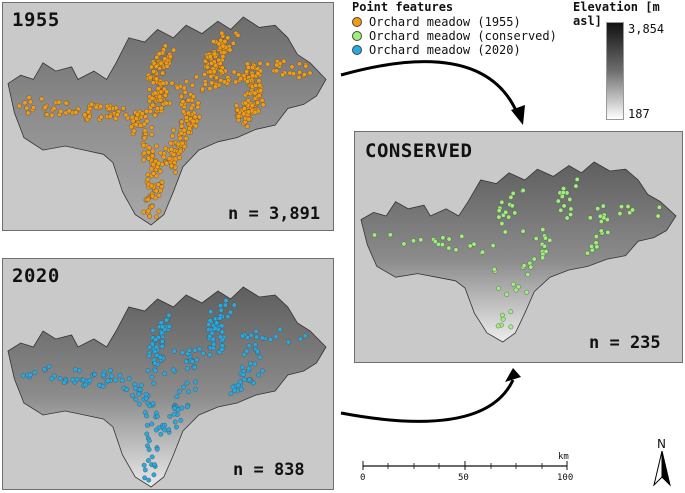 The height and width of the screenshot is (493, 685). Describe the element at coordinates (357, 22) in the screenshot. I see `legend-dot-1955` at that location.